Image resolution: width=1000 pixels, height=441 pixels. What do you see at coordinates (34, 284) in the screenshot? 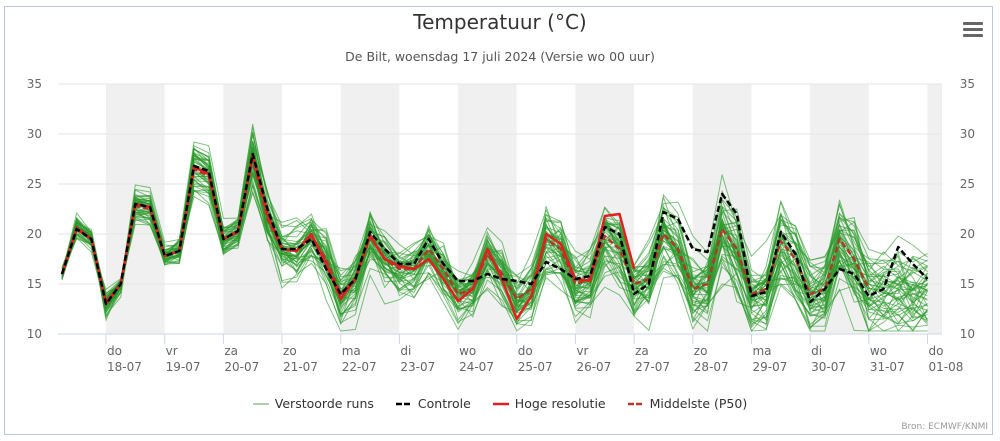
I see `y-tick-label-left: 15` at bounding box center [34, 284].